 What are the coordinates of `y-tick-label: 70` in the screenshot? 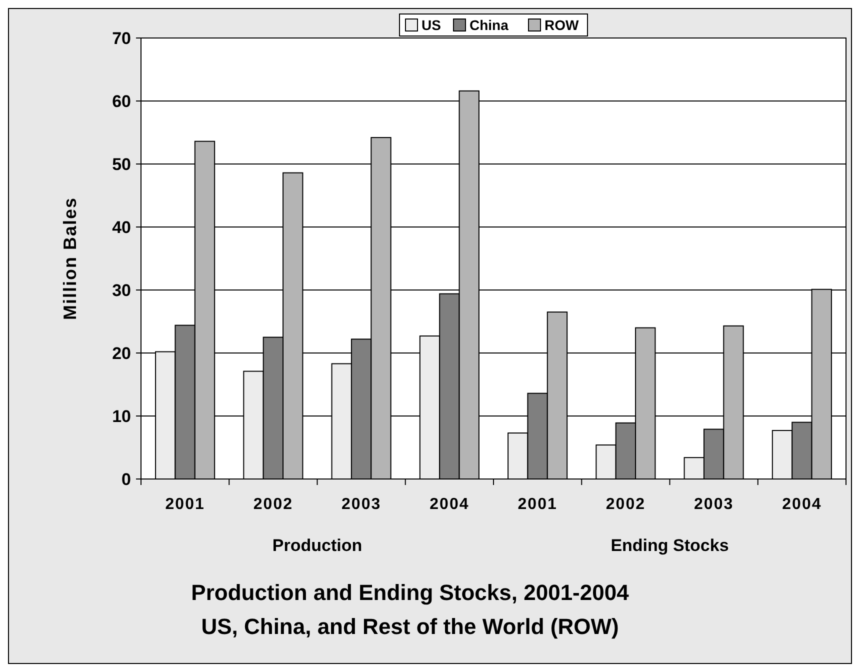 It's located at (121, 38).